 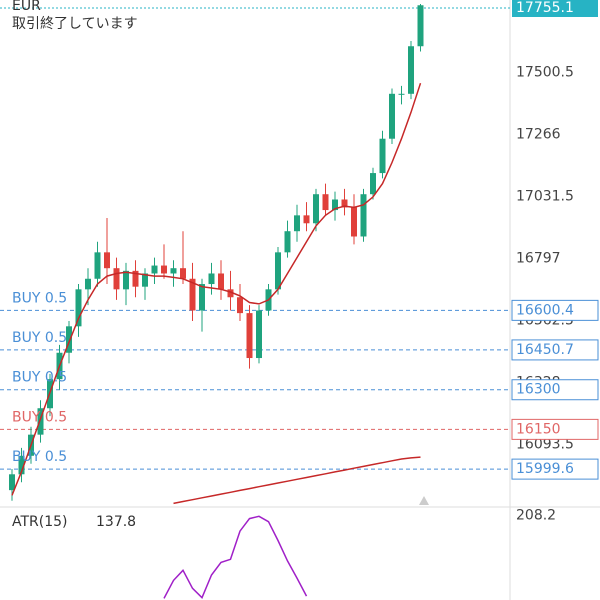 What do you see at coordinates (538, 390) in the screenshot?
I see `level-price: 16300` at bounding box center [538, 390].